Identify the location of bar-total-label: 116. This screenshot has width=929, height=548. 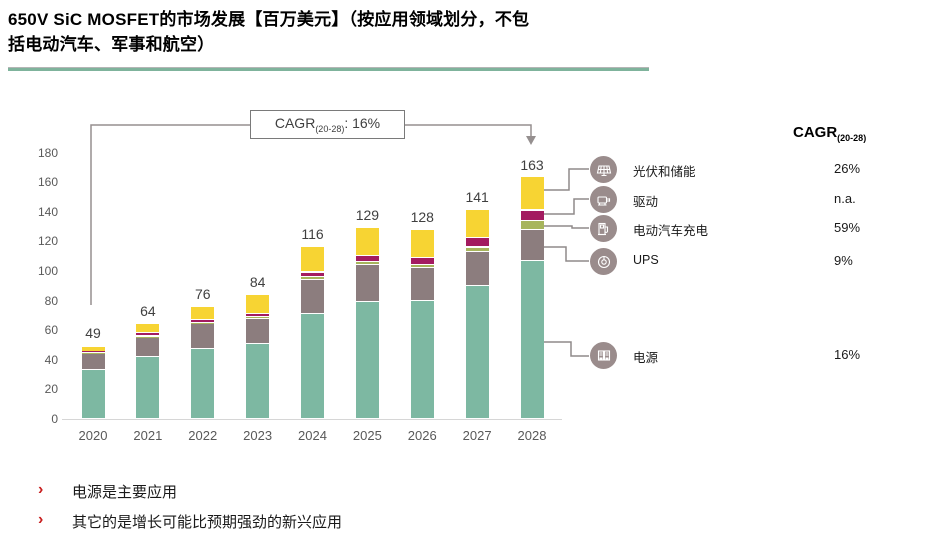
(312, 234).